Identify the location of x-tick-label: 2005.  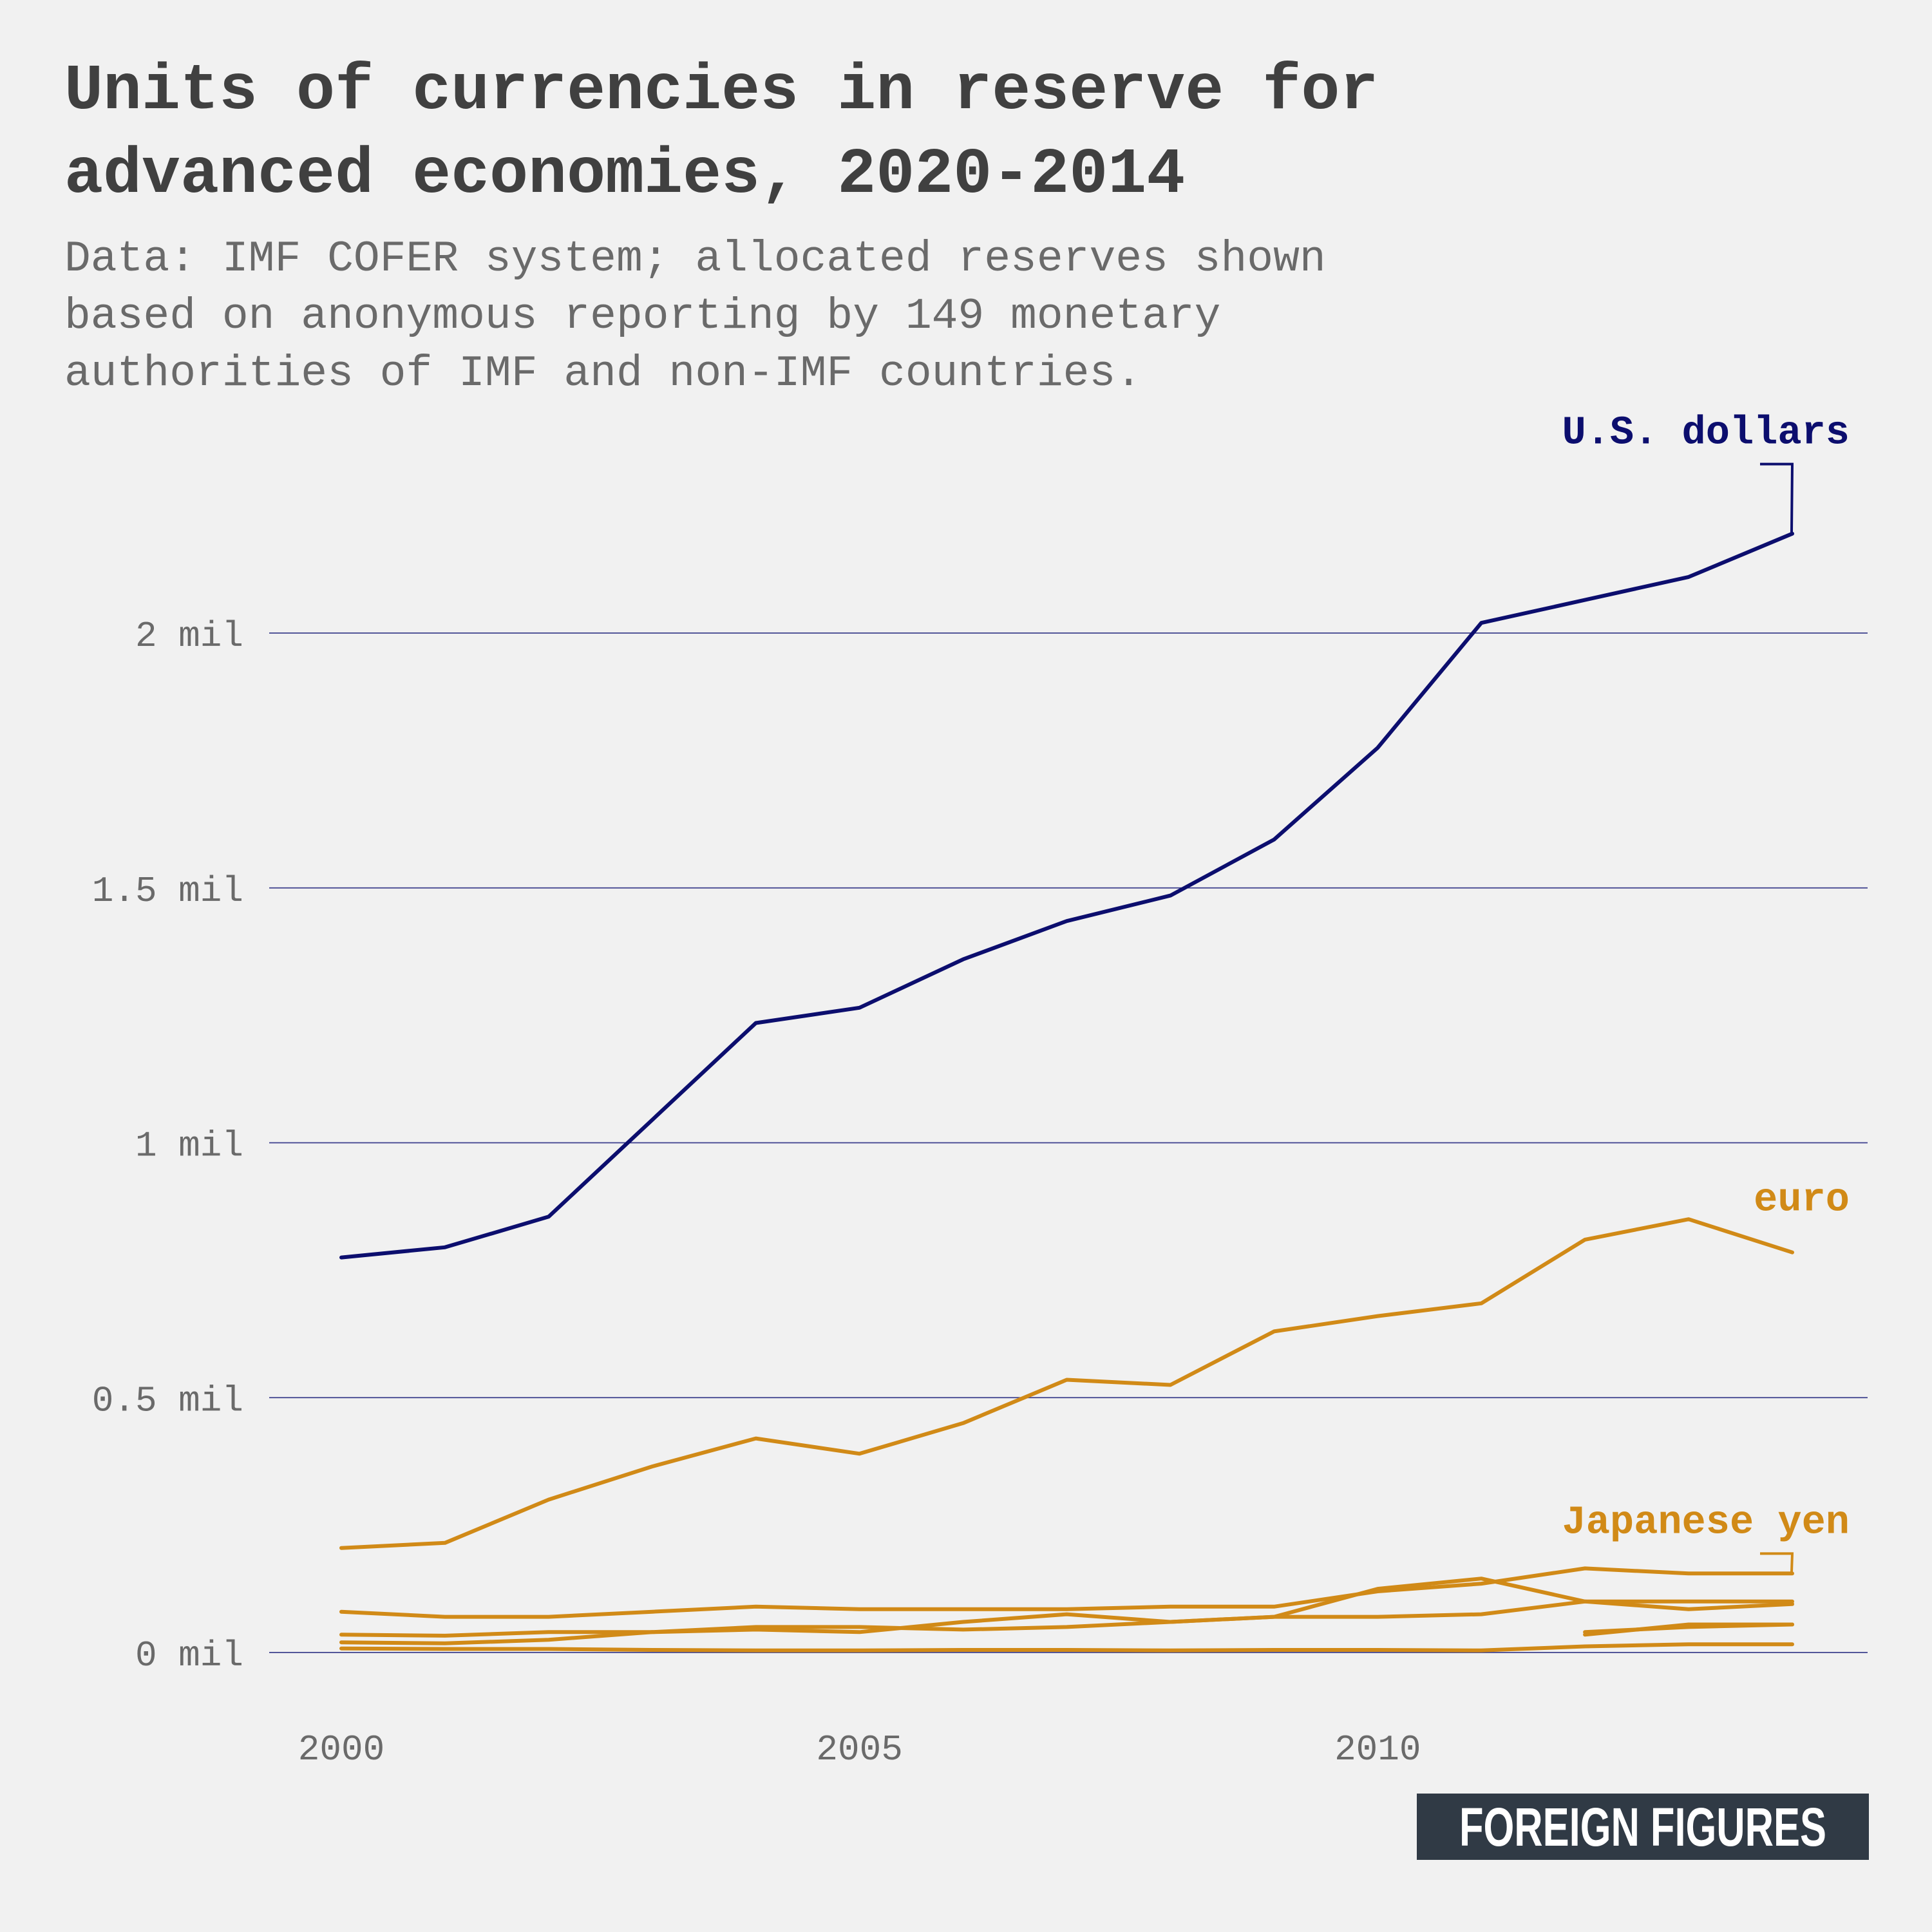
(859, 1750).